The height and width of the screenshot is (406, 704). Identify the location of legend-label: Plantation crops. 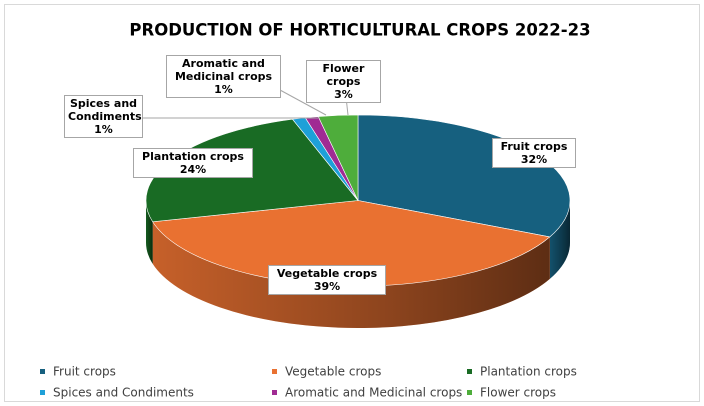
(528, 372).